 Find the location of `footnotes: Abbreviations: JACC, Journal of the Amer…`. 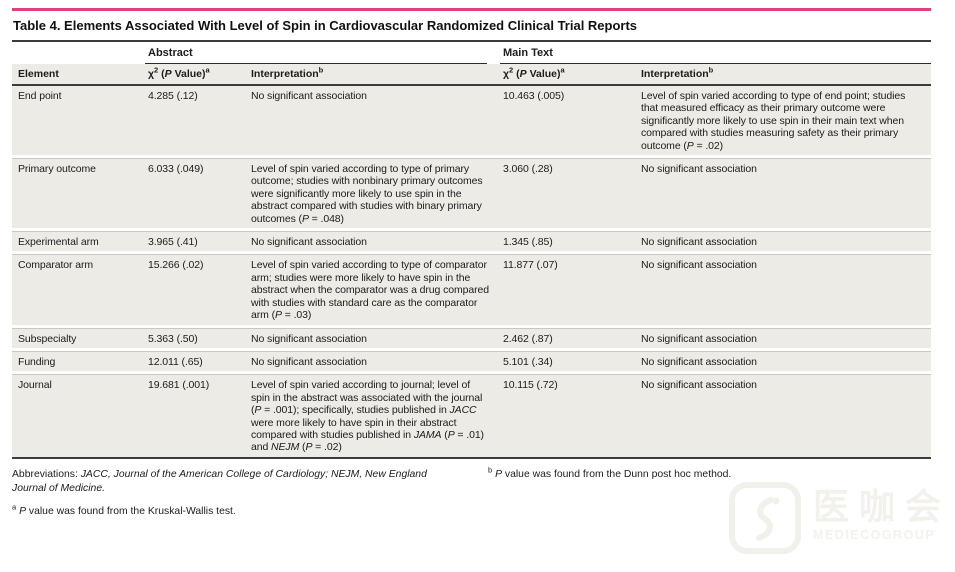

footnotes: Abbreviations: JACC, Journal of the Amer… is located at coordinates (471, 489).